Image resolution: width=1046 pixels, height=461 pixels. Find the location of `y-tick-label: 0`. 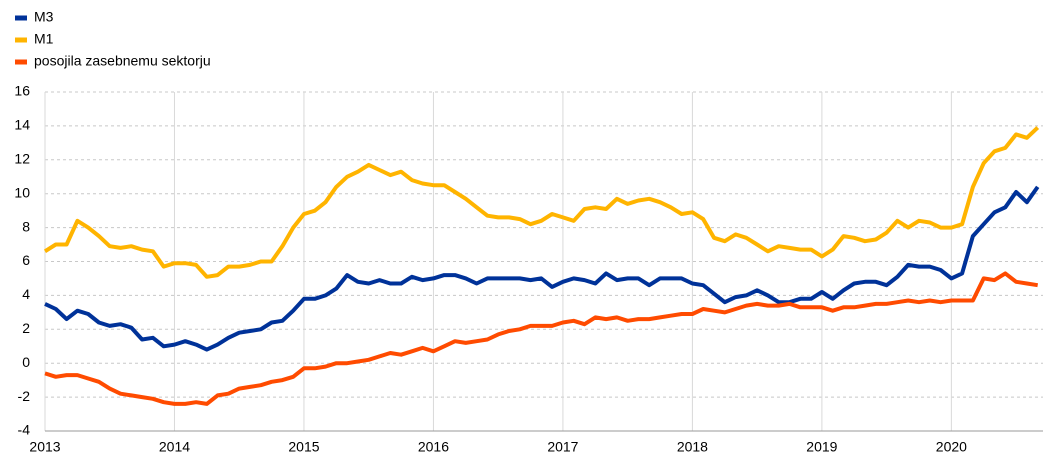

y-tick-label: 0 is located at coordinates (26, 362).